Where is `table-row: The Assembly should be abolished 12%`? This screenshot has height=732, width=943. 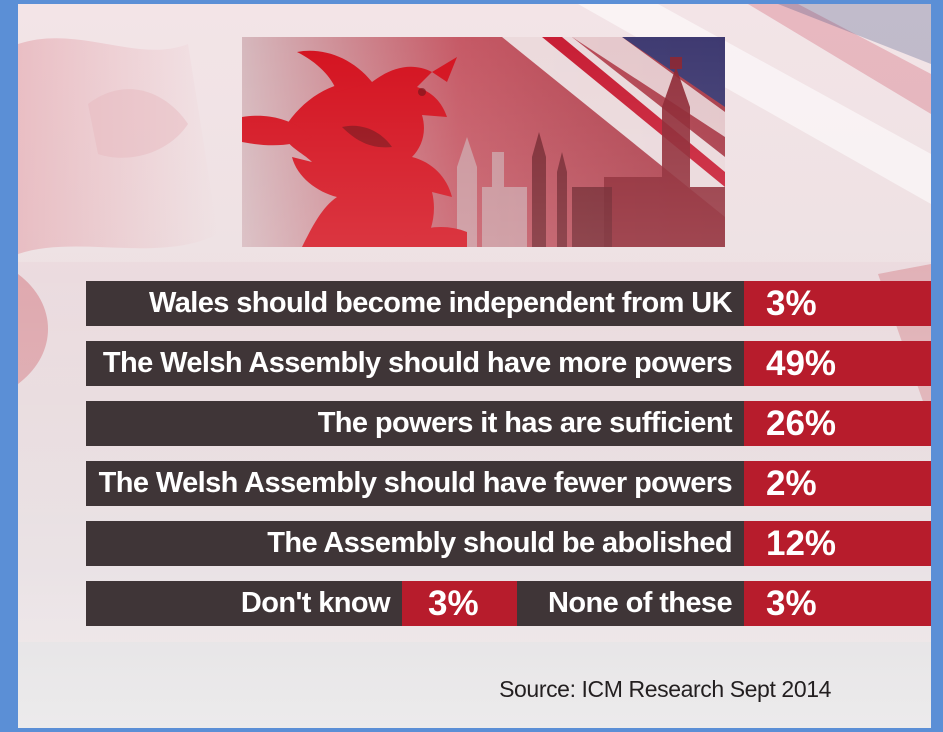 table-row: The Assembly should be abolished 12% is located at coordinates (508, 543).